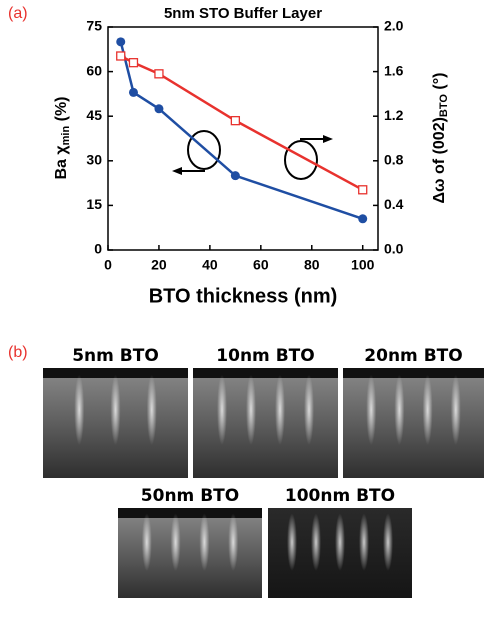 The width and height of the screenshot is (490, 619). What do you see at coordinates (394, 204) in the screenshot?
I see `y2-tick-label: 0.4` at bounding box center [394, 204].